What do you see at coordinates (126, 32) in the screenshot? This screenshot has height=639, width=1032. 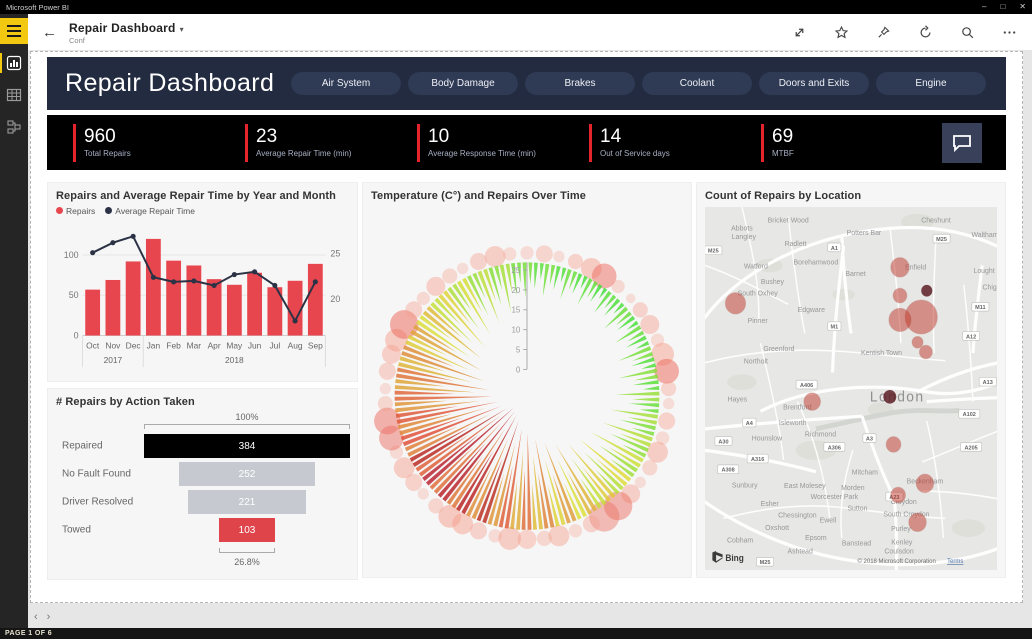 I see `report-title-block: Repair Dashboard ▾ Conf` at bounding box center [126, 32].